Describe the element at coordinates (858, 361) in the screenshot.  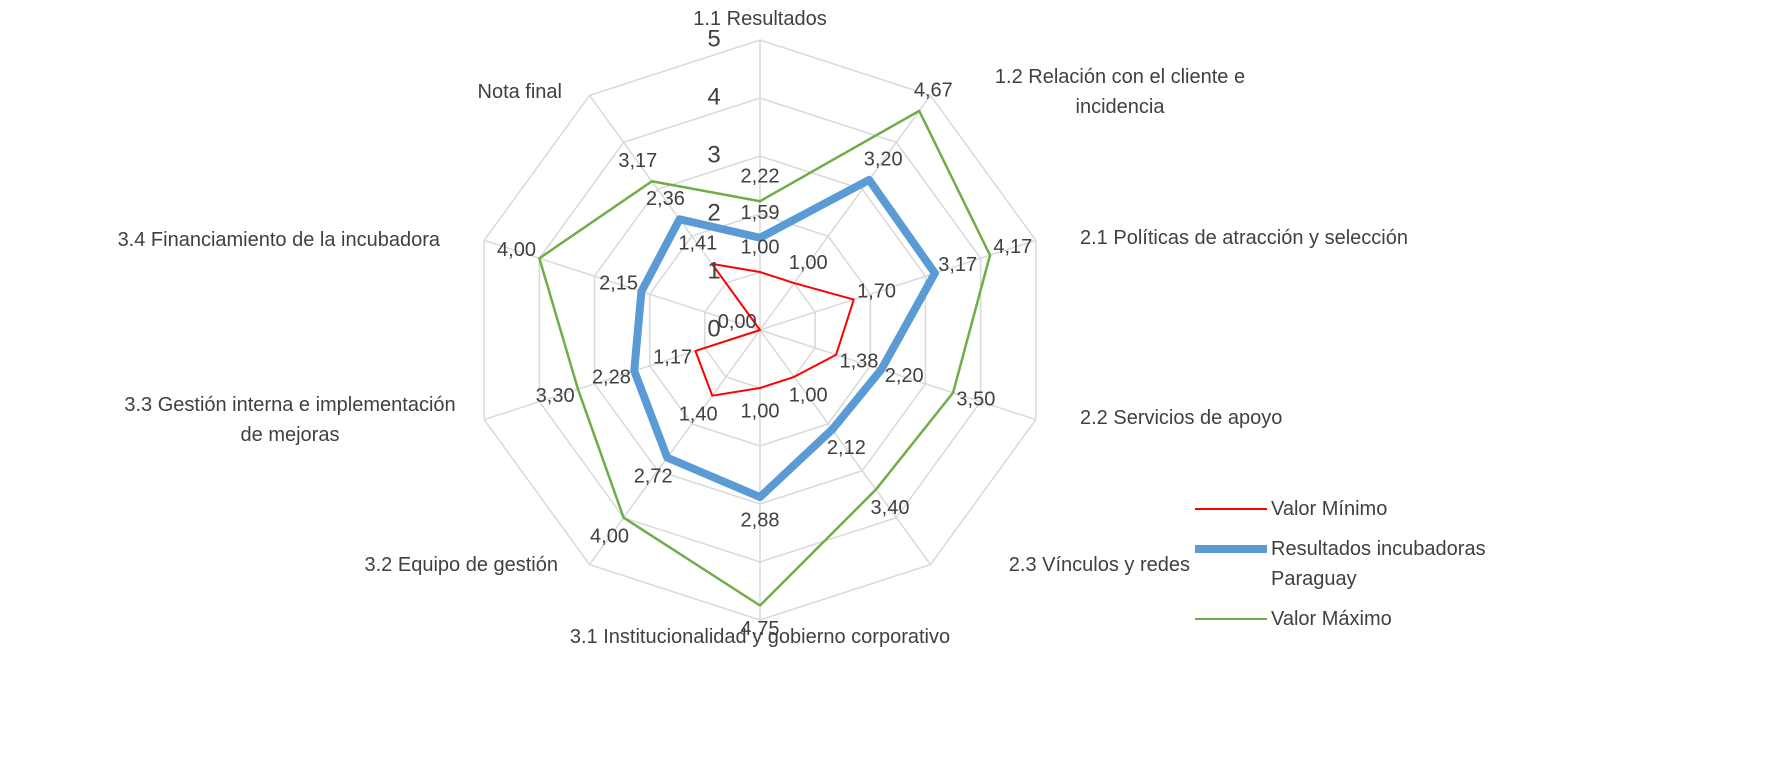
I see `data-label: 1,38` at that location.